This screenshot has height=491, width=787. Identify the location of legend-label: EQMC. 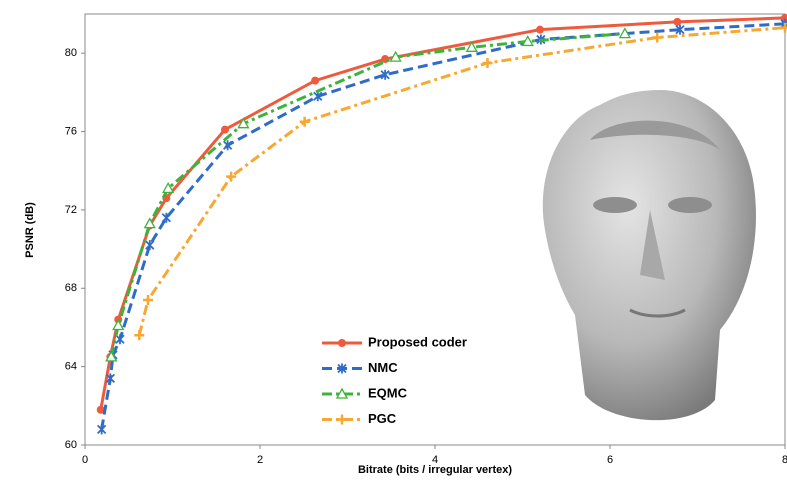
(388, 392).